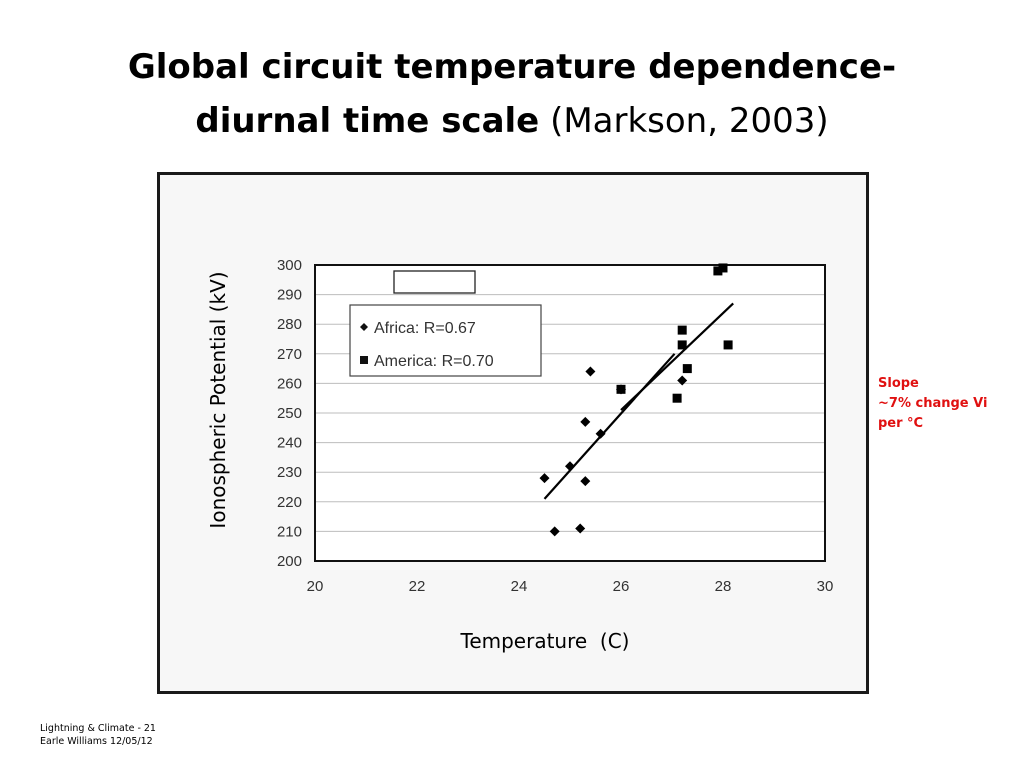 This screenshot has width=1024, height=768. What do you see at coordinates (519, 586) in the screenshot?
I see `x-tick-label: 24` at bounding box center [519, 586].